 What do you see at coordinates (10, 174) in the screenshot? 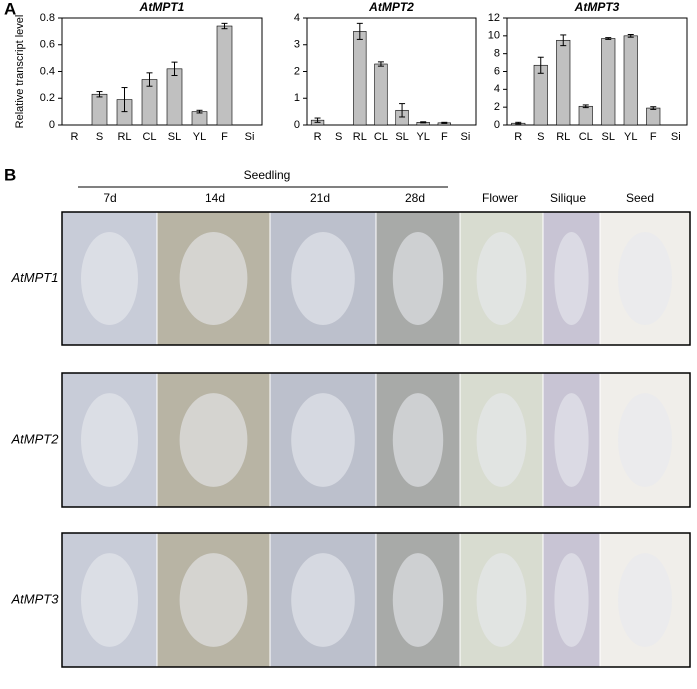
I see `panel-label: B` at bounding box center [10, 174].